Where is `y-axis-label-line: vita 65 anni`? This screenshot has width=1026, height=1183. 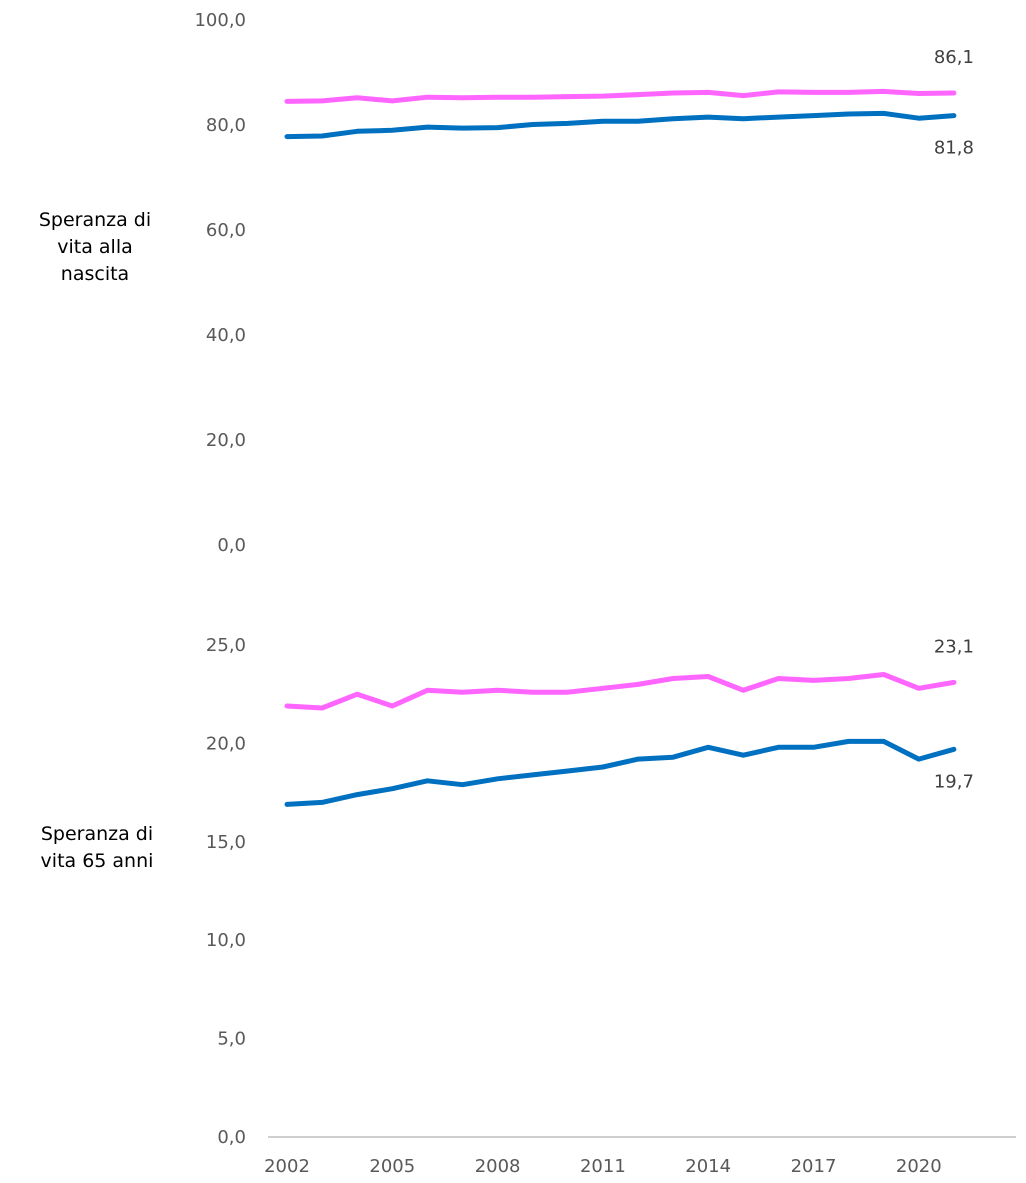 y-axis-label-line: vita 65 anni is located at coordinates (97, 861).